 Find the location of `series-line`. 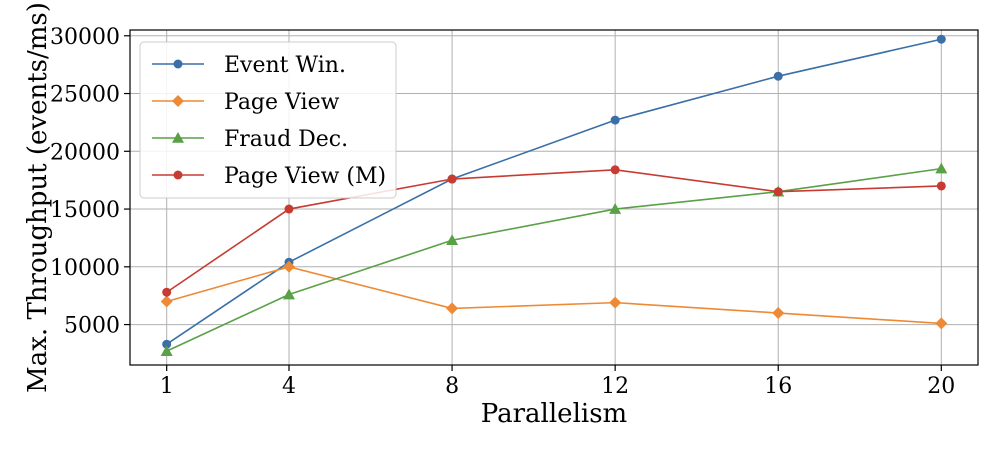

series-line is located at coordinates (554, 295).